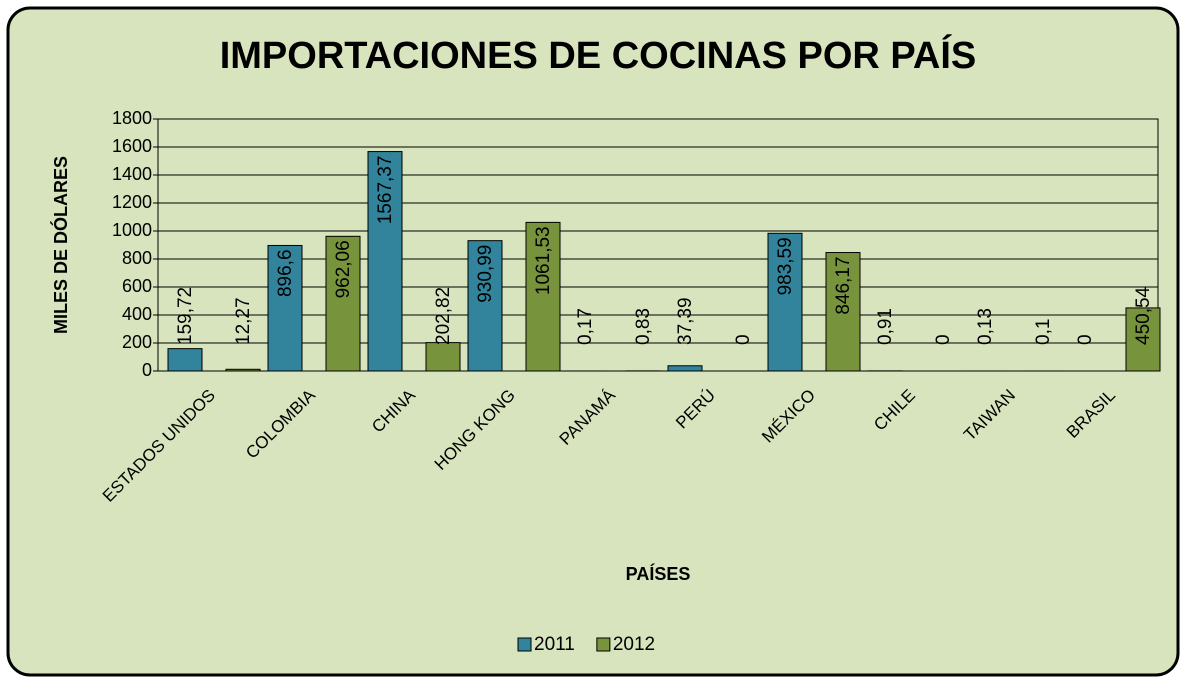 This screenshot has width=1186, height=688. What do you see at coordinates (147, 370) in the screenshot?
I see `y-tick-label: 0` at bounding box center [147, 370].